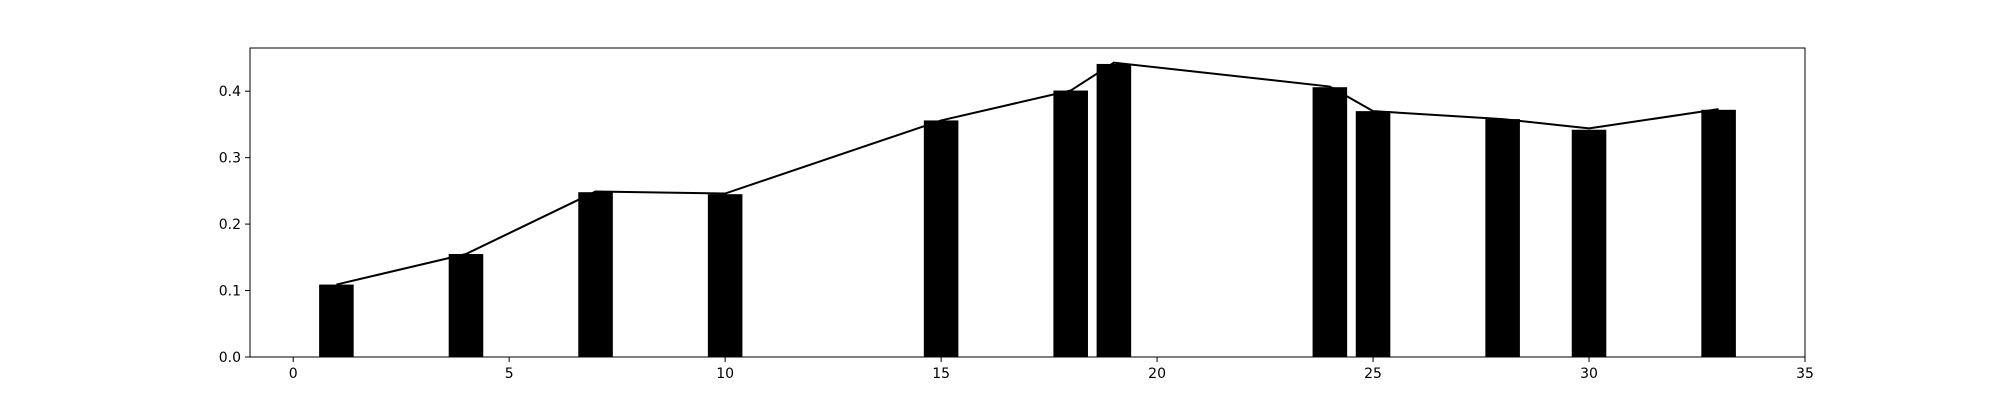 Image resolution: width=2000 pixels, height=400 pixels. Describe the element at coordinates (230, 159) in the screenshot. I see `y-tick-label: 0.3` at that location.